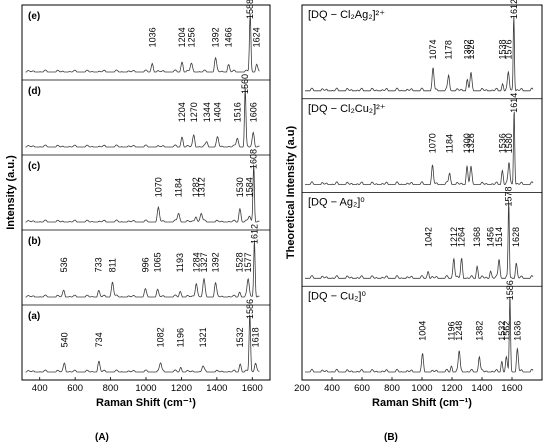  Describe the element at coordinates (511, 388) in the screenshot. I see `panel-b-xtick-label: 1600` at that location.